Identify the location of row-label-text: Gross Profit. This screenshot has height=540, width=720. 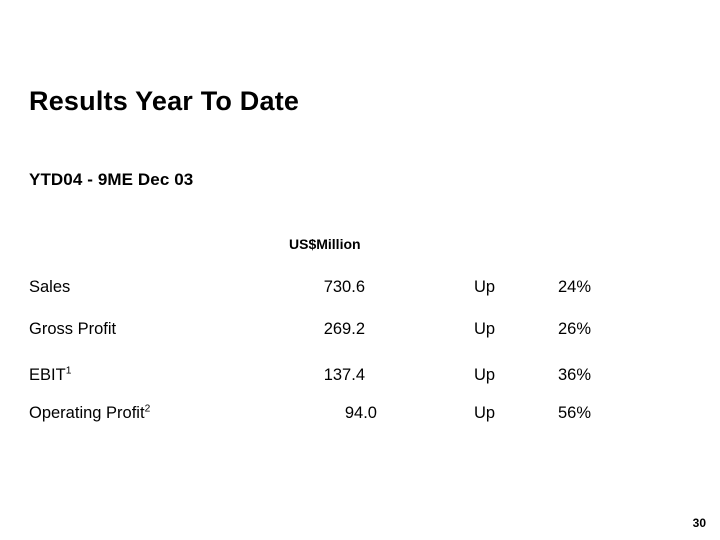
(73, 329).